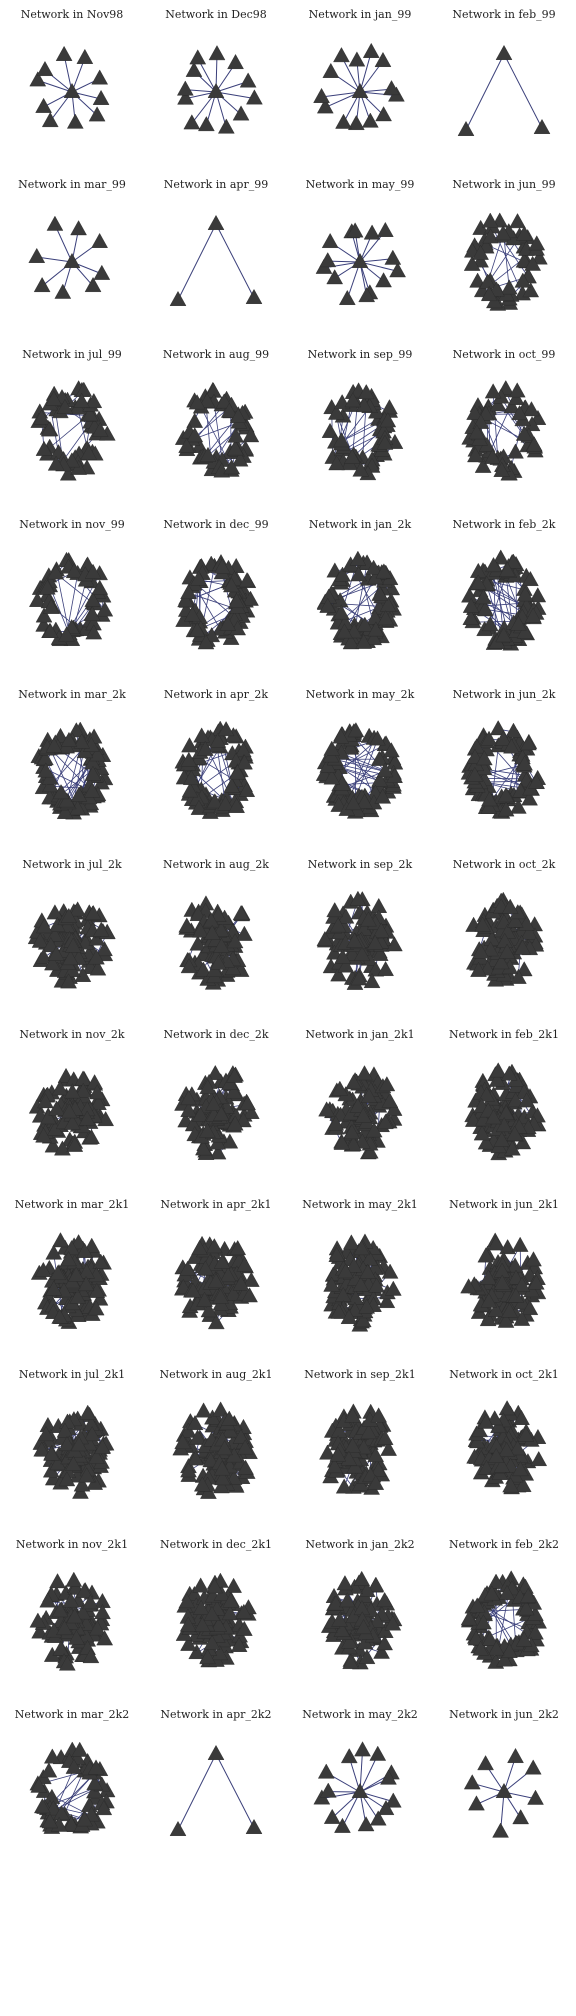 The height and width of the screenshot is (2016, 576). What do you see at coordinates (72, 524) in the screenshot?
I see `panel-title: Network in nov_99` at bounding box center [72, 524].